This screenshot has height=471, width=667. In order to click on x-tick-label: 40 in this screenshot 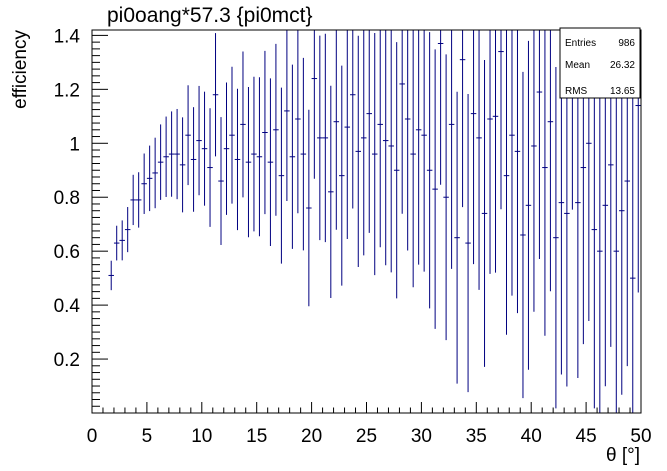, I will do `click(531, 436)`.